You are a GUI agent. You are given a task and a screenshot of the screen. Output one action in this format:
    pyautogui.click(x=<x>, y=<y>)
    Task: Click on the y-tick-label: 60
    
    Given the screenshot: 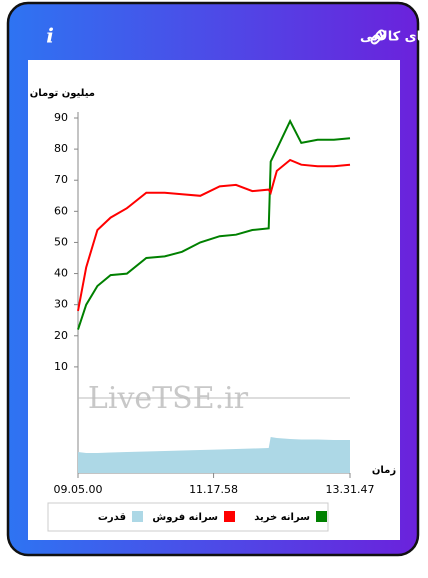 What is the action you would take?
    pyautogui.click(x=61, y=210)
    